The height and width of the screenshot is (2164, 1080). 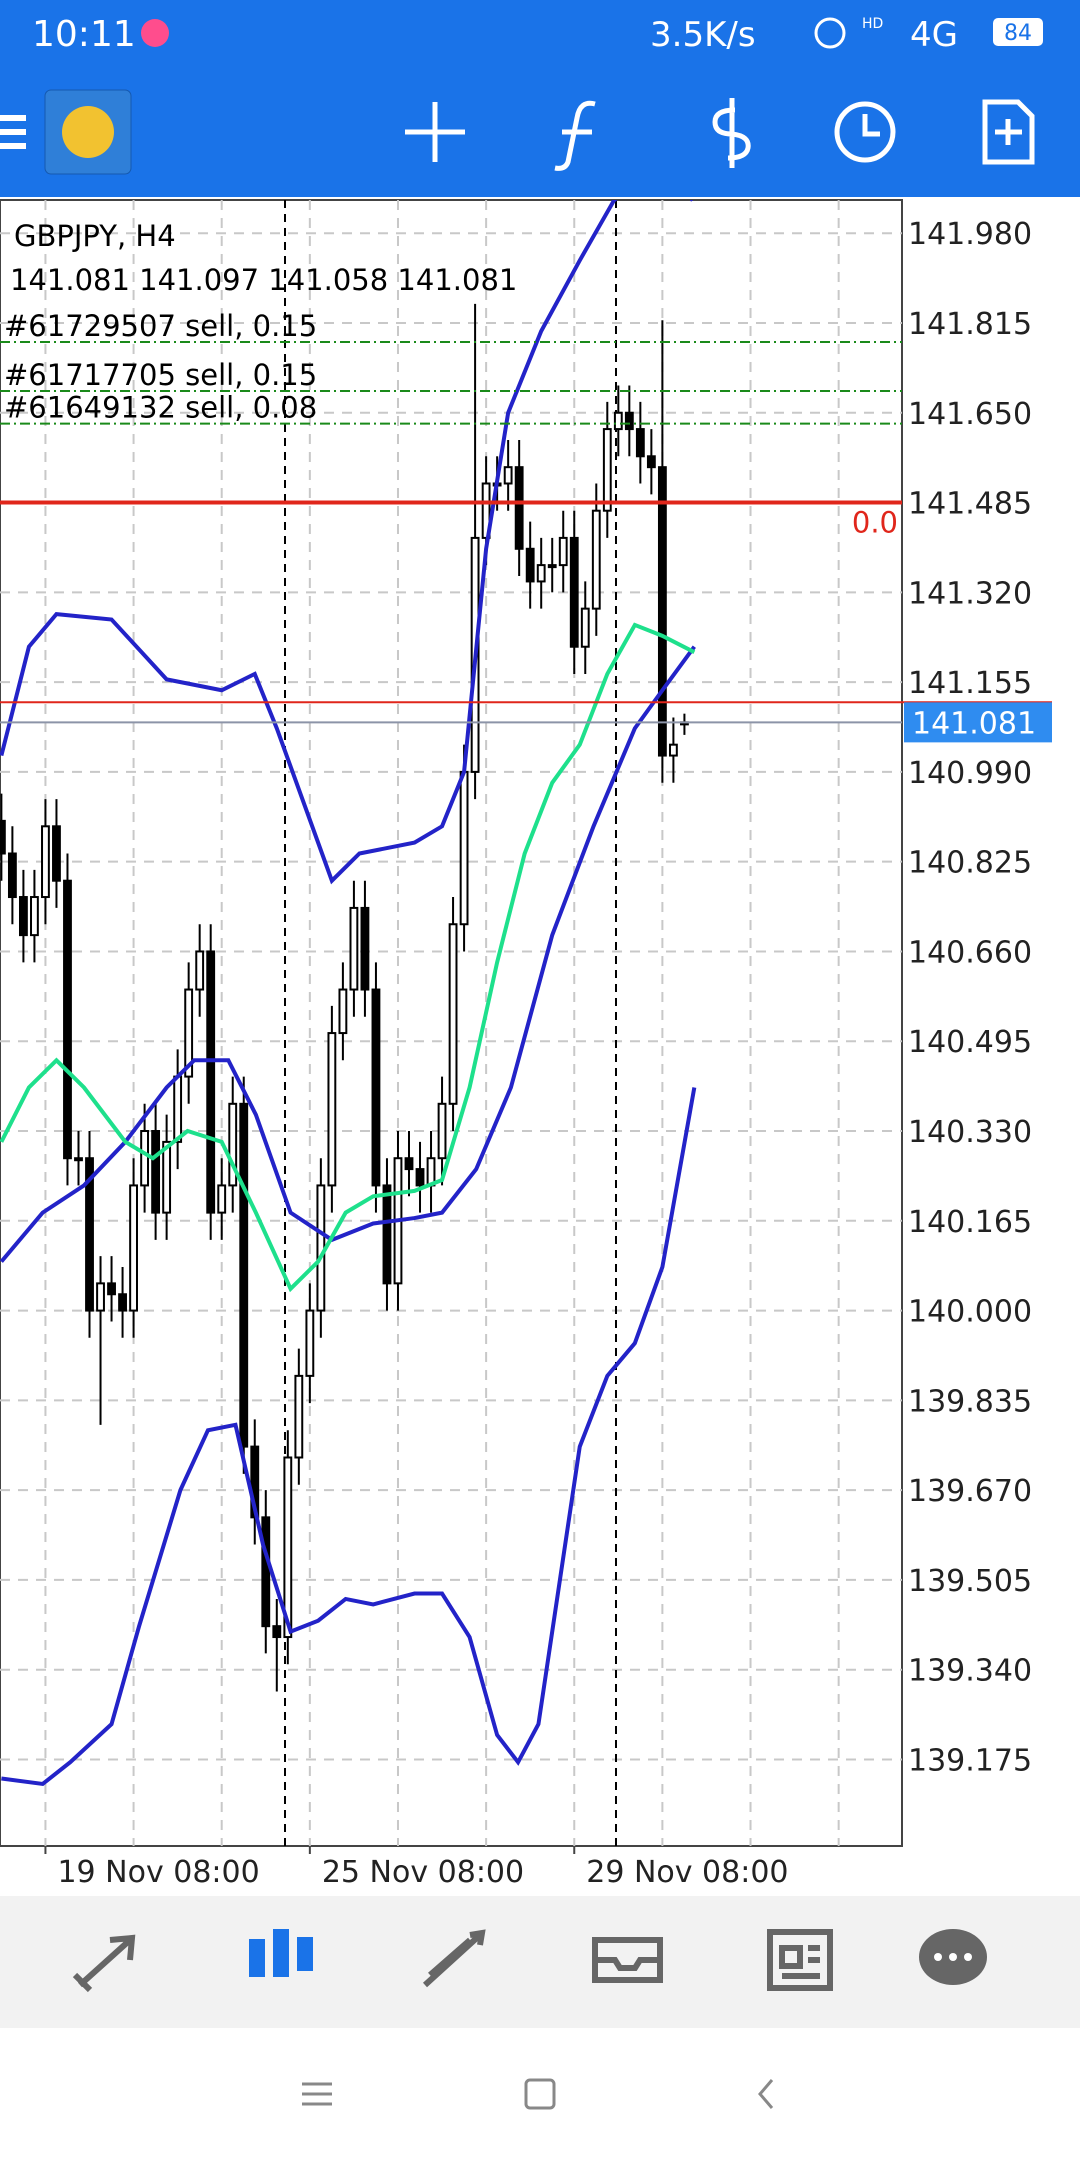 What do you see at coordinates (687, 1872) in the screenshot?
I see `x-tick-label: 29 Nov 08:00` at bounding box center [687, 1872].